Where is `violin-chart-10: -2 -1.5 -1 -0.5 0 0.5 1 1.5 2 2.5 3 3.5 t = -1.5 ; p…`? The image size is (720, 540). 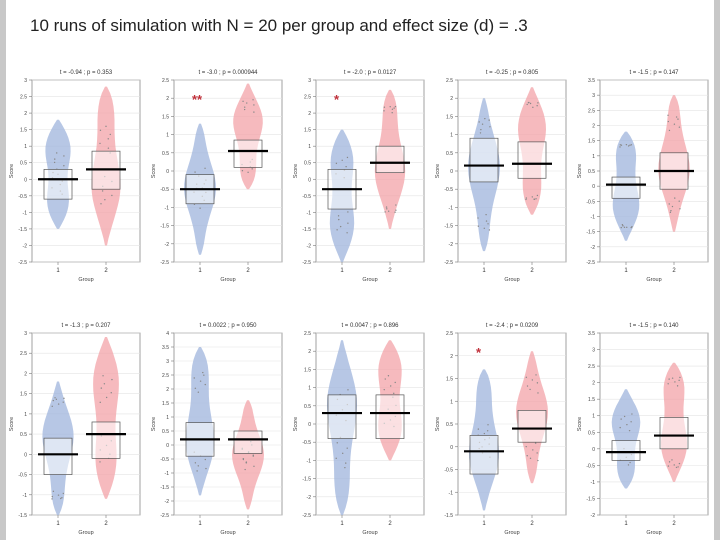
violin-chart-10: -2 -1.5 -1 -0.5 0 0.5 1 1.5 2 2.5 3 3.5 t = -1.5 ; p… is located at coordinates (643, 429).